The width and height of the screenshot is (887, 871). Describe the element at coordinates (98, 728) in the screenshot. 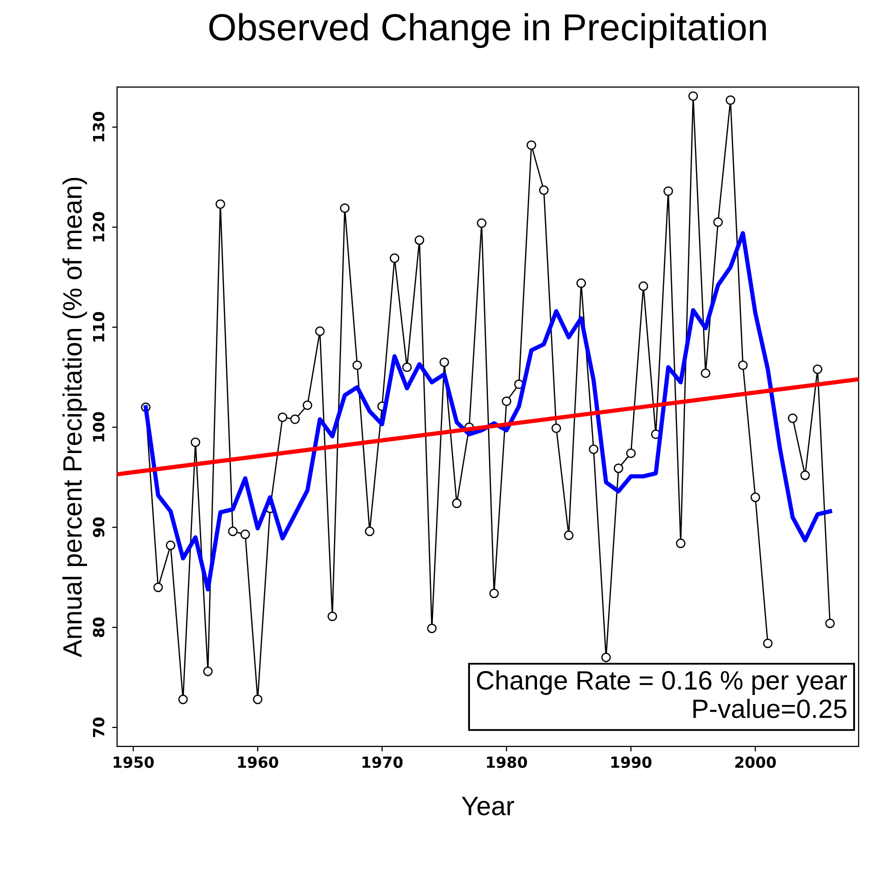

I see `y-tick-label: 70` at that location.